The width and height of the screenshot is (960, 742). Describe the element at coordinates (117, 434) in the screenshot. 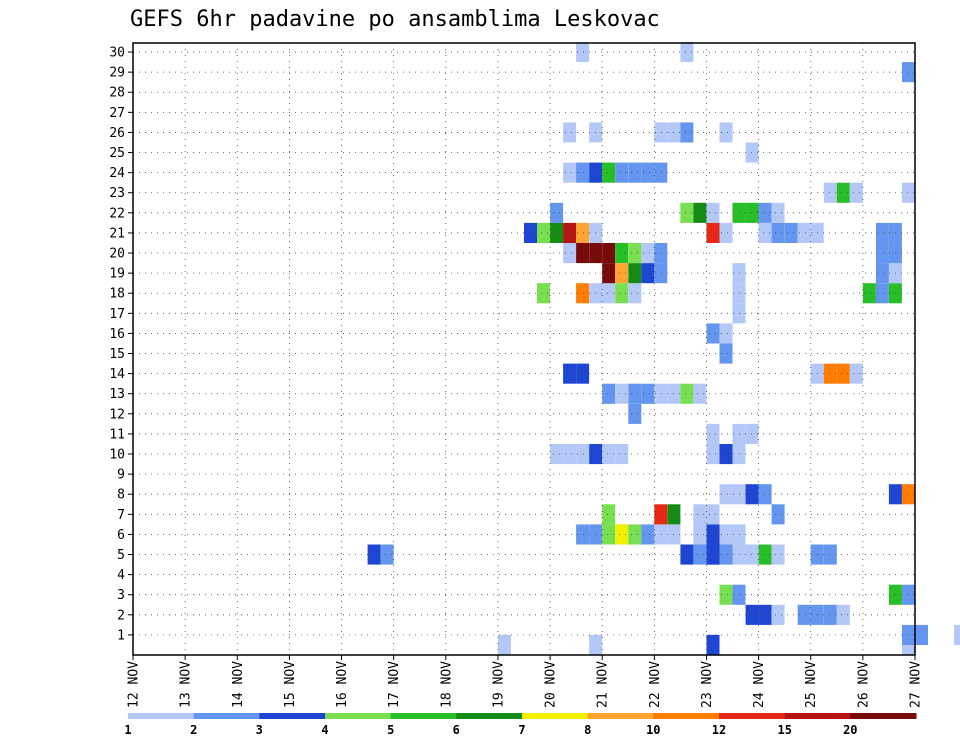

I see `y-tick-label: 11` at that location.